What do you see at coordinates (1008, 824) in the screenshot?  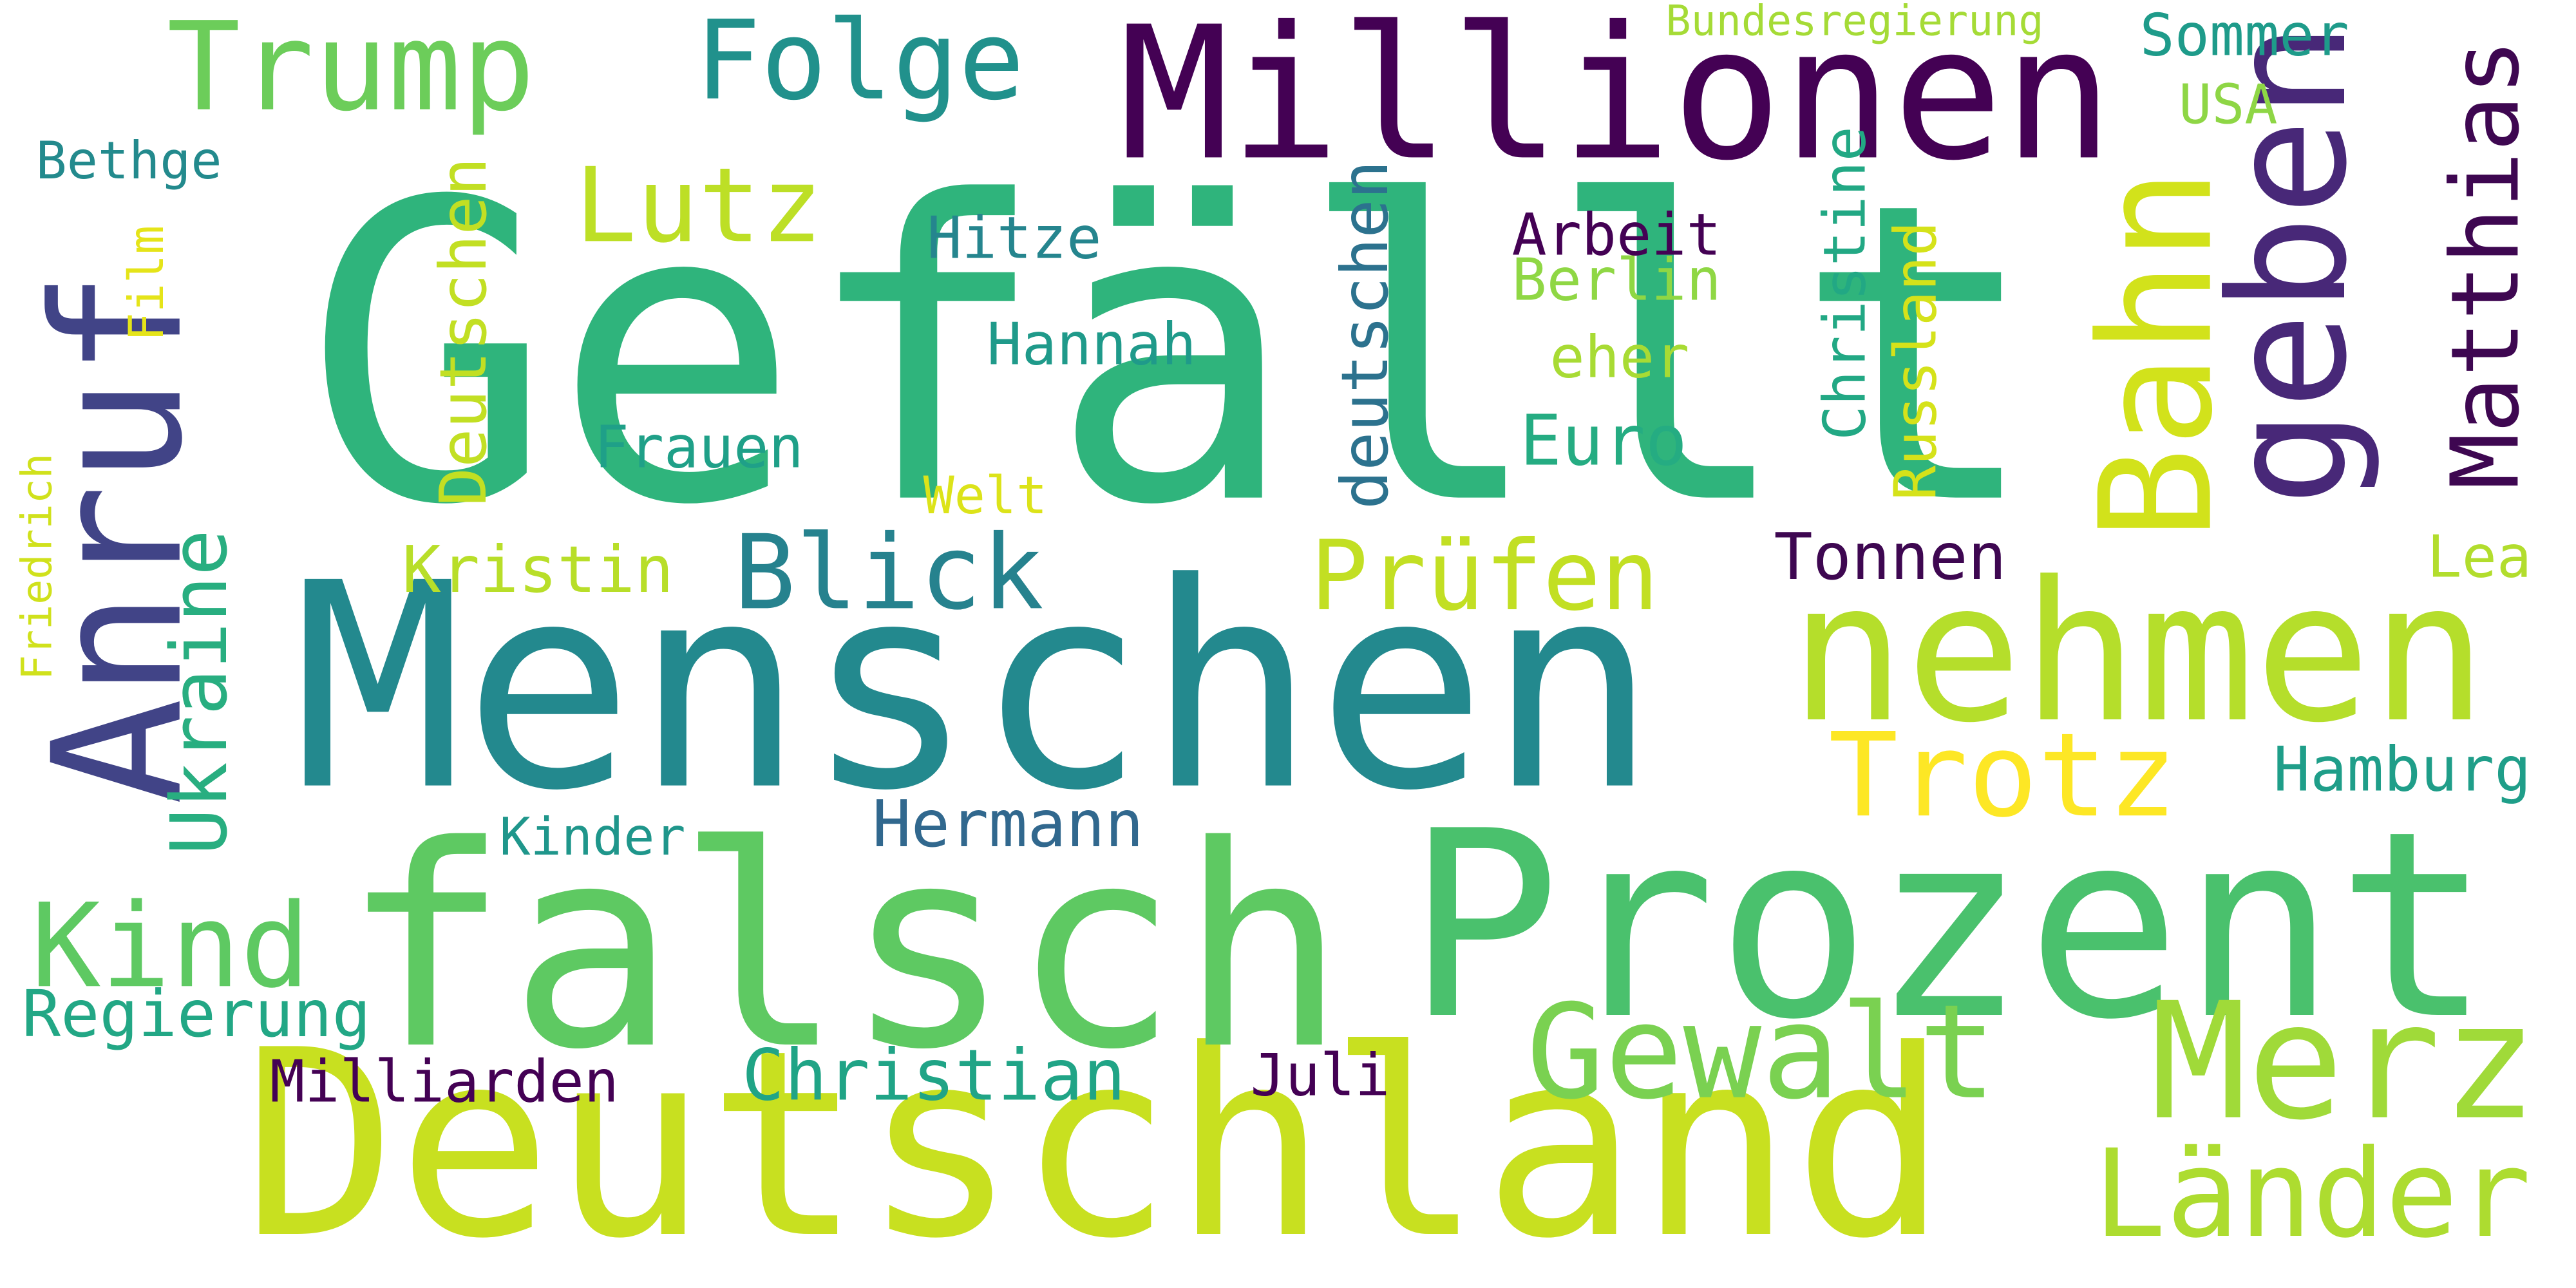 I see `word: Hermann` at bounding box center [1008, 824].